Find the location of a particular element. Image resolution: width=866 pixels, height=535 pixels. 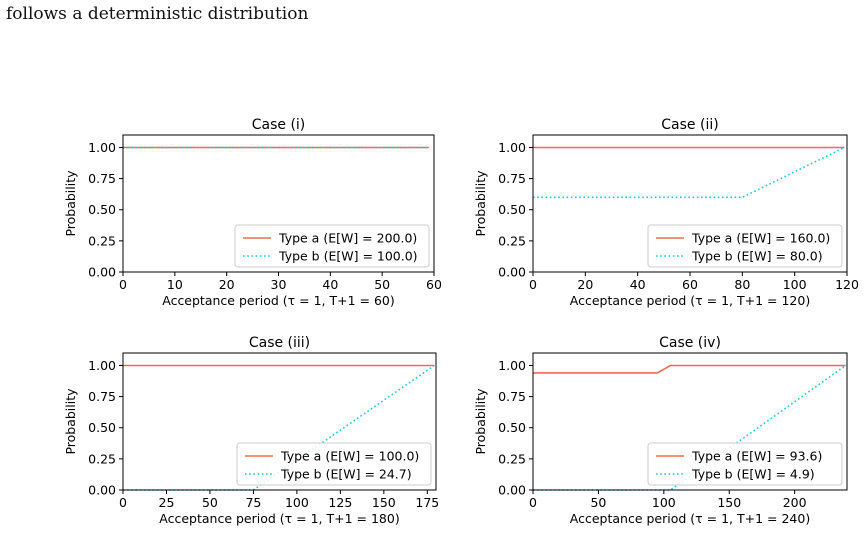

legend-label: Type b (E[W] = 4.9) is located at coordinates (753, 474).